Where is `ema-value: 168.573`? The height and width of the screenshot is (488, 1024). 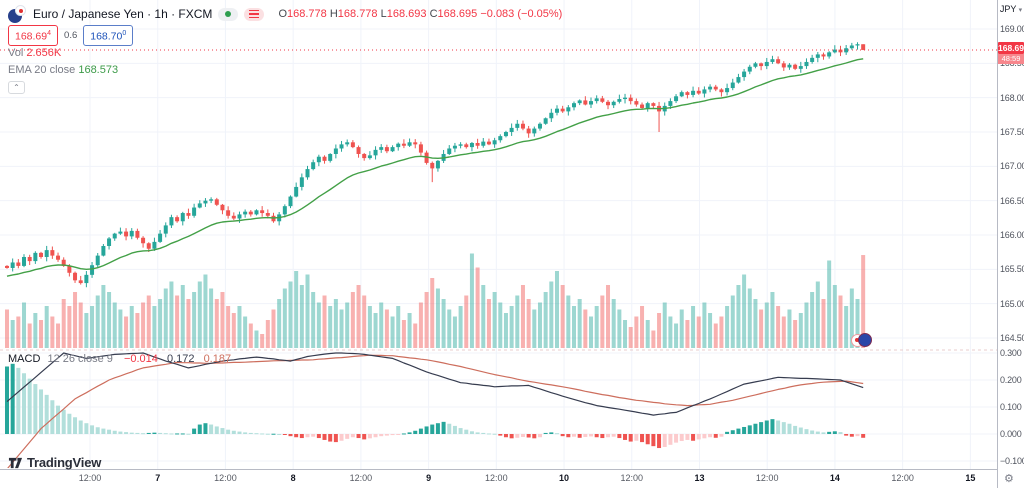
ema-value: 168.573 is located at coordinates (98, 70).